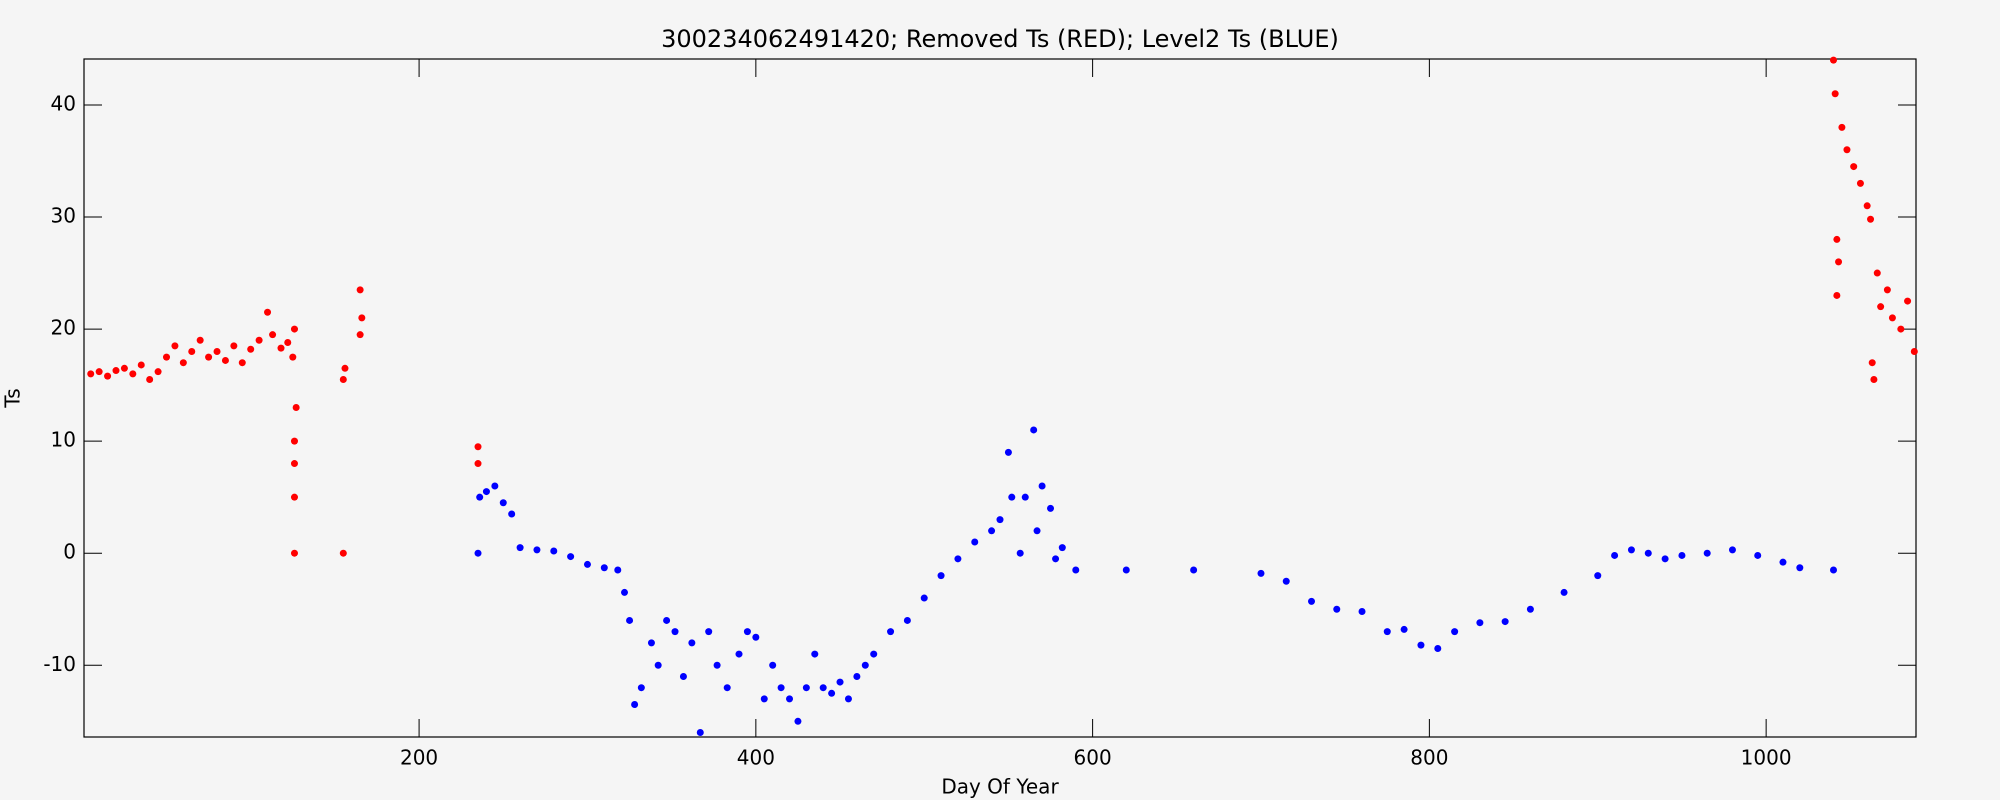 The image size is (2000, 800). Describe the element at coordinates (13, 398) in the screenshot. I see `y-axis-label: Ts` at that location.